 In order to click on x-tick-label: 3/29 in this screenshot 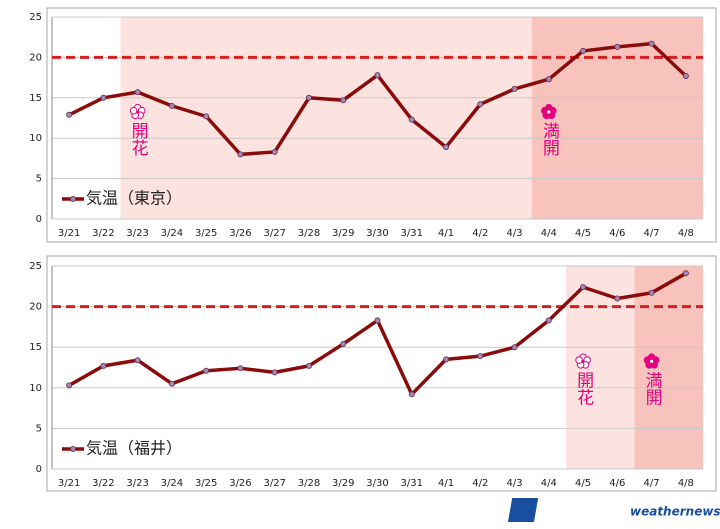, I will do `click(343, 483)`.